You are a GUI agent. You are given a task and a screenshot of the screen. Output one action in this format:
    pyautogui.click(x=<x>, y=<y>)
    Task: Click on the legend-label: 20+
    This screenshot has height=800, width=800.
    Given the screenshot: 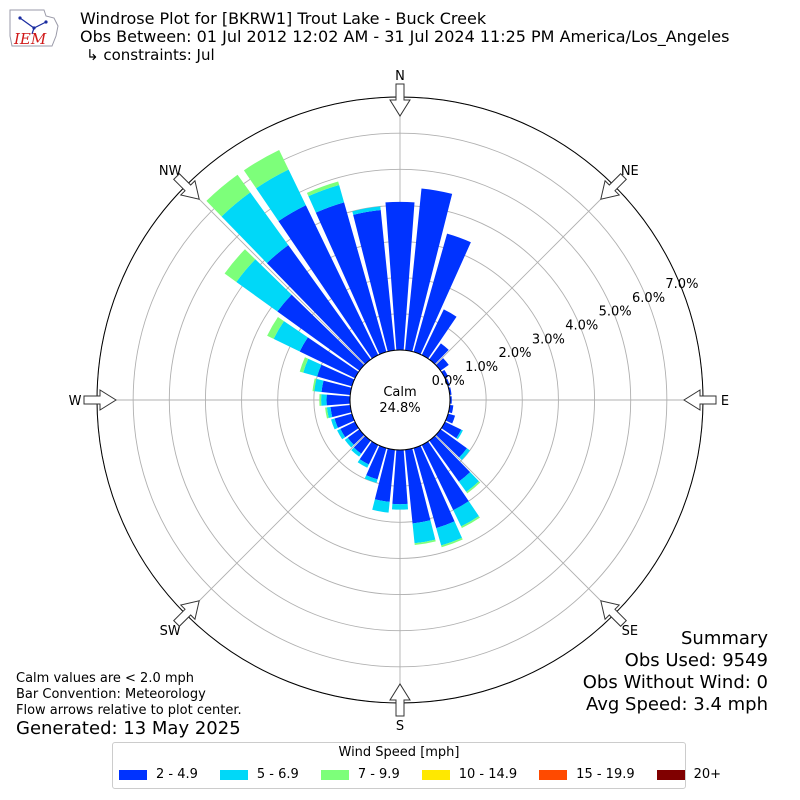 What is the action you would take?
    pyautogui.click(x=707, y=774)
    